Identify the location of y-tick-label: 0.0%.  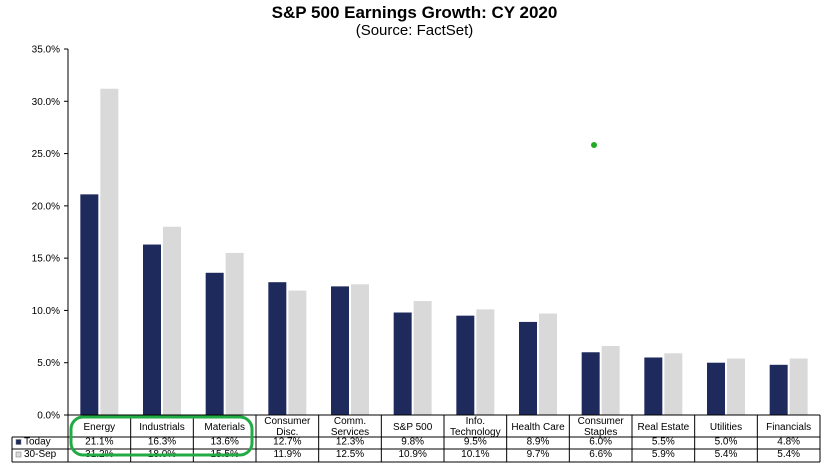
(48, 416).